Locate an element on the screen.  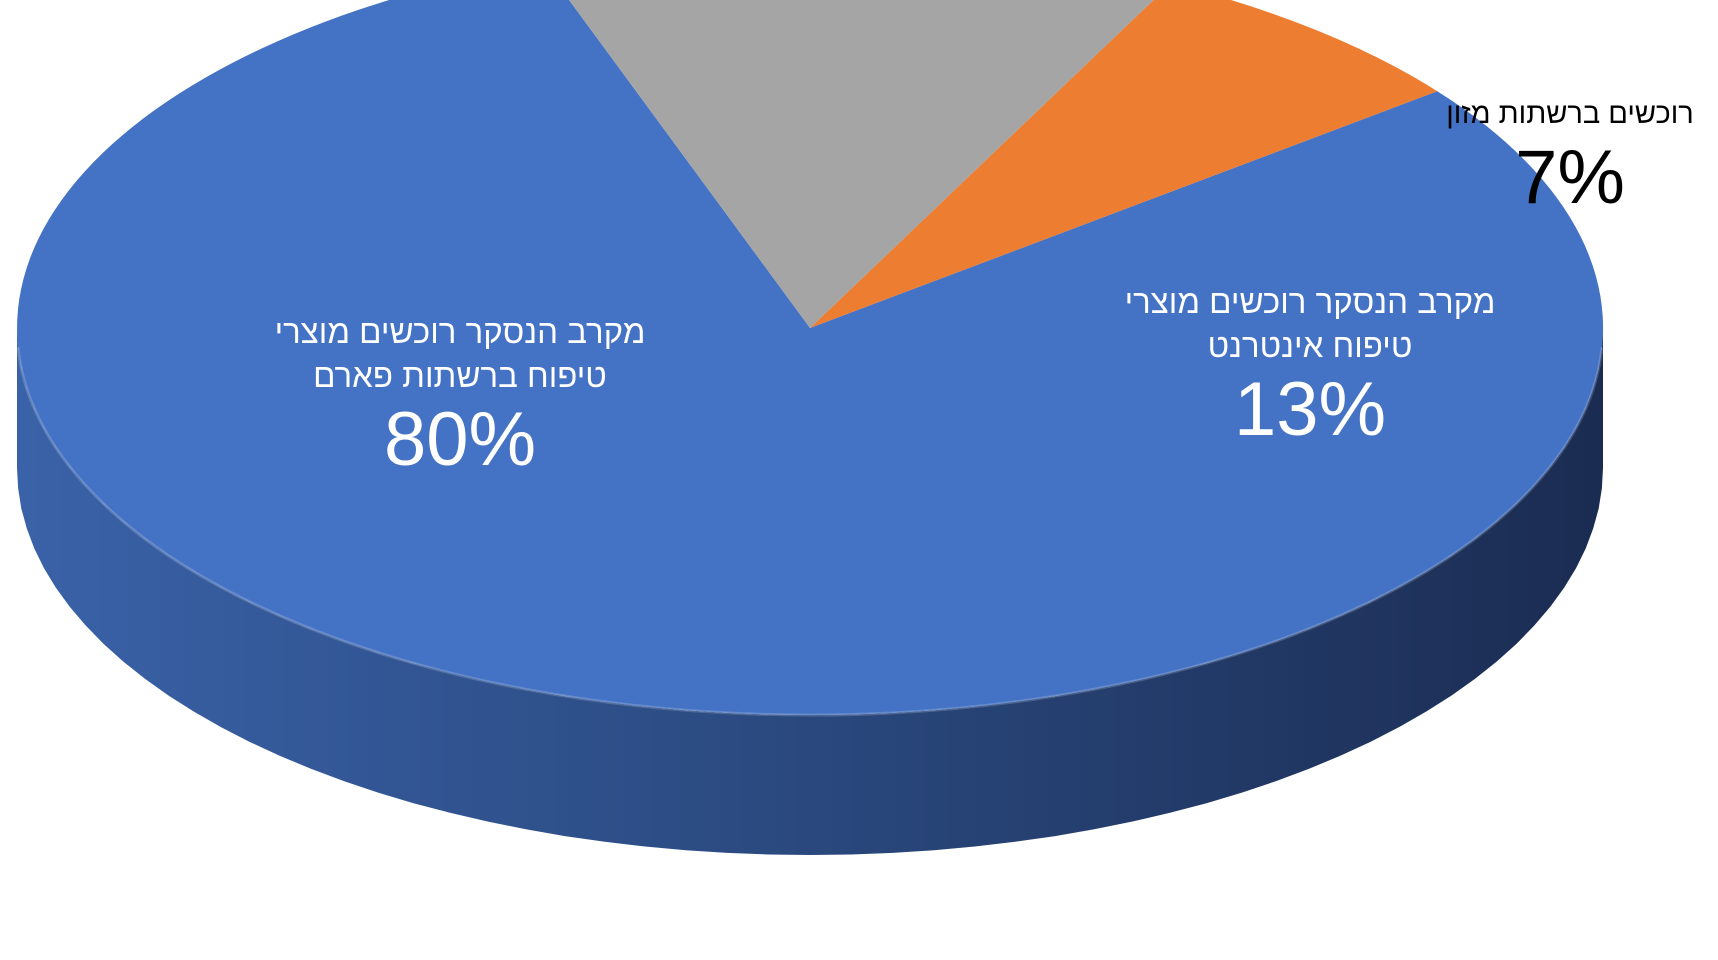
slice-label-line: רוכשים ברשתות מזון is located at coordinates (1570, 114).